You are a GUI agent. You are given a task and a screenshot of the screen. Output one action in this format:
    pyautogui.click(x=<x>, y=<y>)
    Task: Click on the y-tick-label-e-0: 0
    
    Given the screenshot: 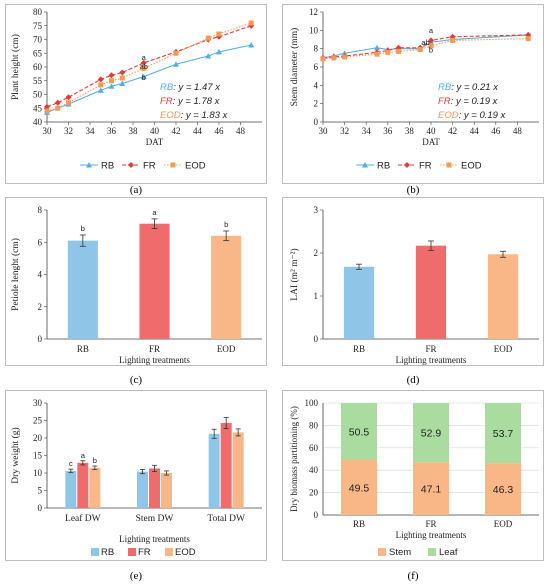 What is the action you would take?
    pyautogui.click(x=40, y=508)
    